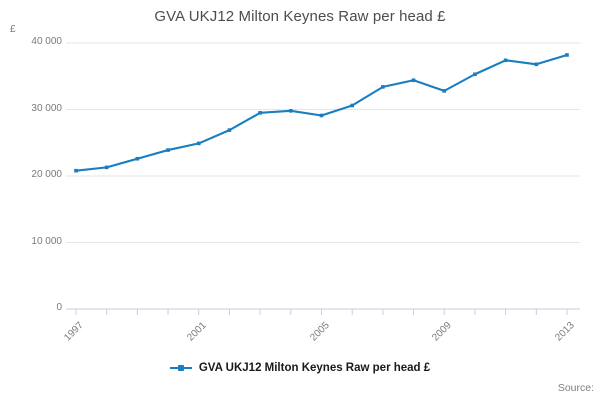 The image size is (600, 400). I want to click on chart-legend: GVA UKJ12 Milton Keynes Raw per head £, so click(300, 368).